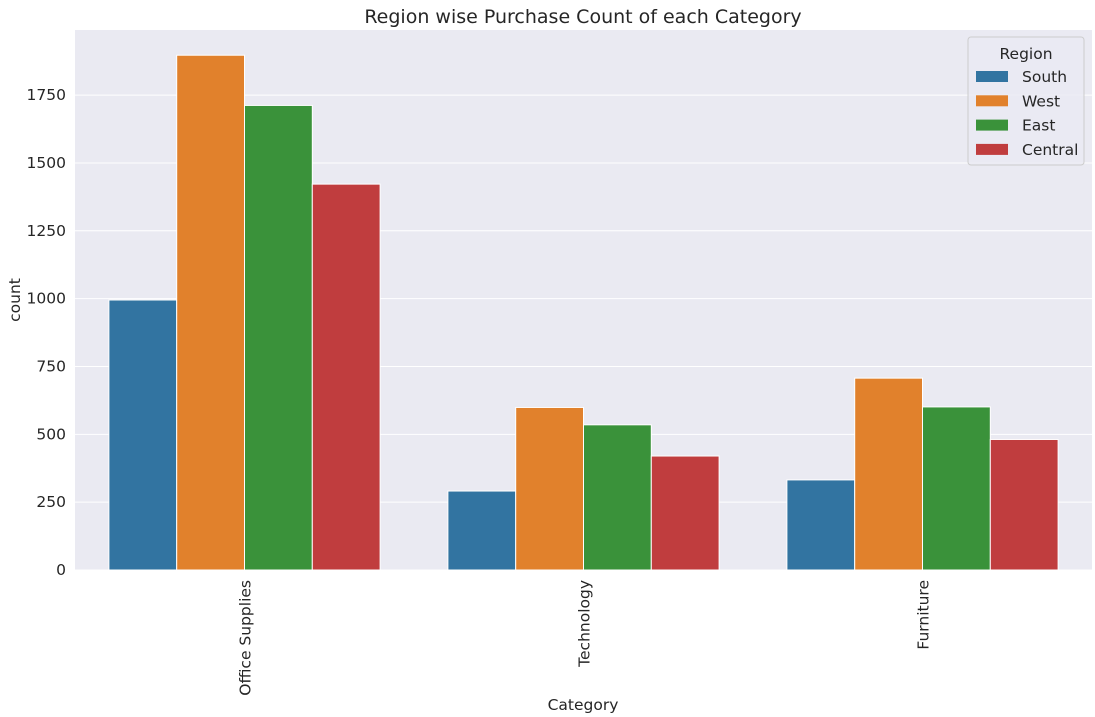 The width and height of the screenshot is (1095, 717). What do you see at coordinates (61, 570) in the screenshot?
I see `y-tick-label: 0` at bounding box center [61, 570].